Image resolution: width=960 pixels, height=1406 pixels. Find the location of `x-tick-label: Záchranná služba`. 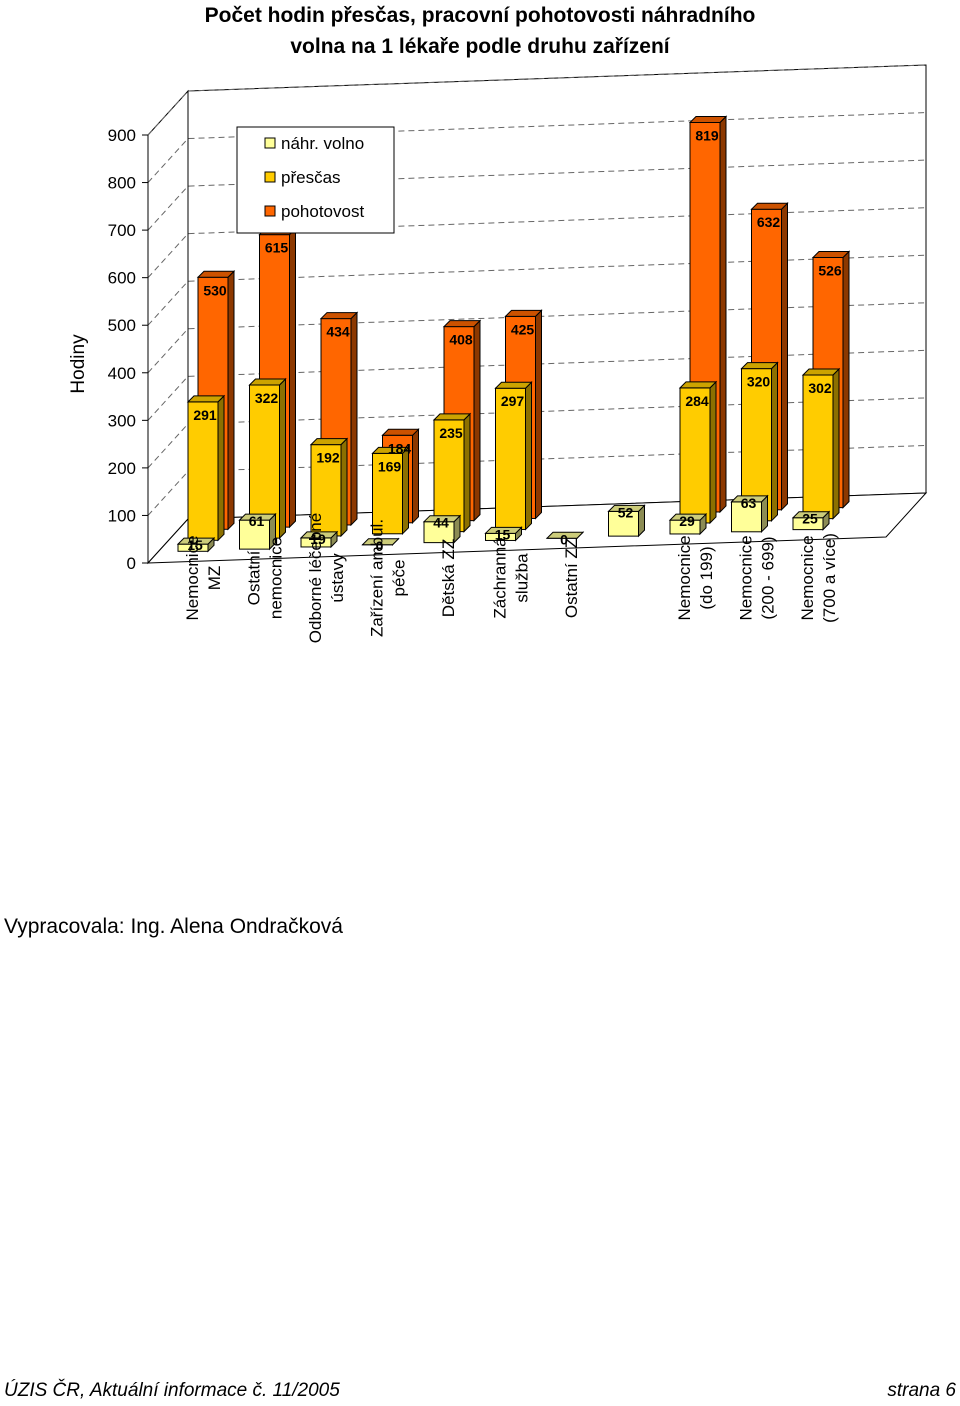

x-tick-label: Záchranná služba is located at coordinates (511, 578).